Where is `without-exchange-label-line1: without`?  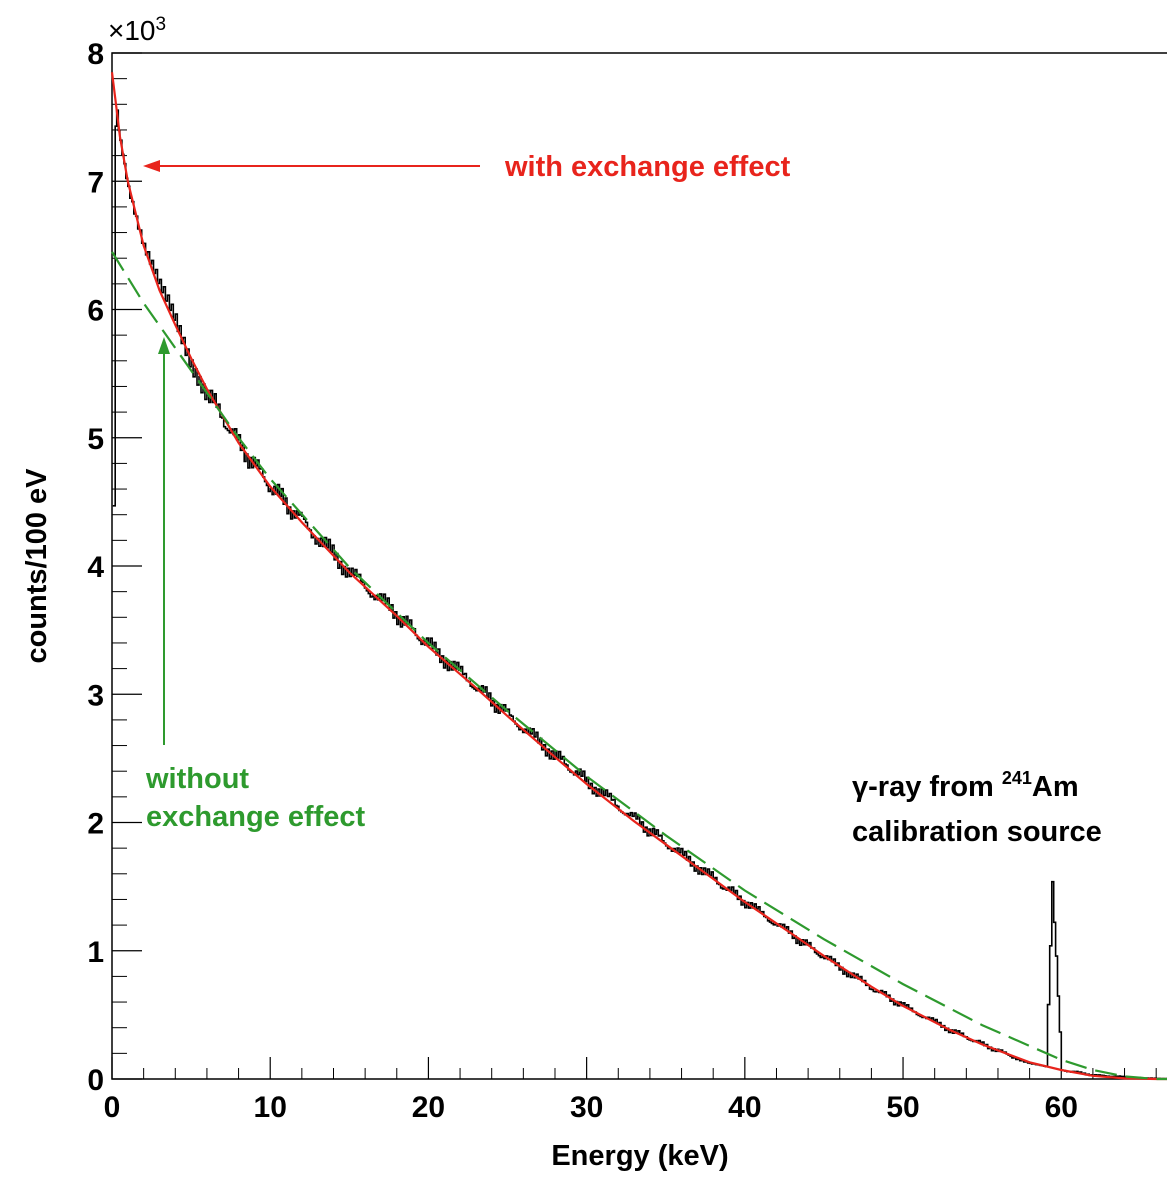
without-exchange-label-line1: without is located at coordinates (197, 779).